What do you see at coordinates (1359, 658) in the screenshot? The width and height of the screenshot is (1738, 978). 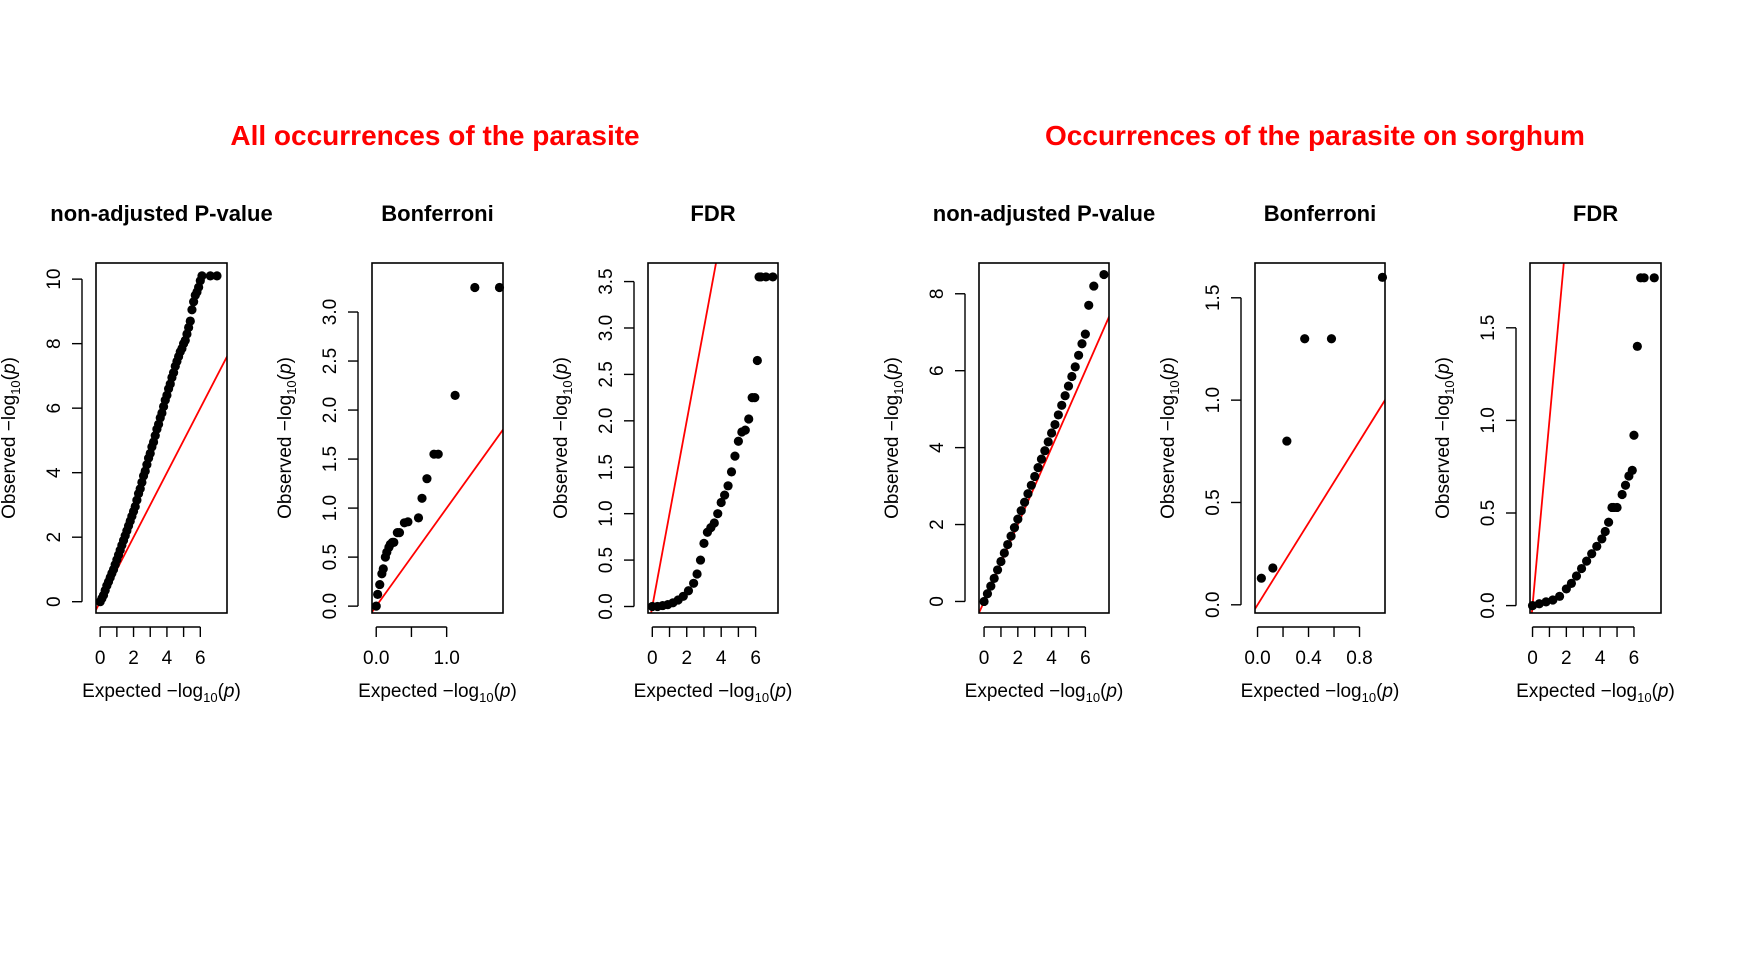 I see `x-tick-label: 0.8` at bounding box center [1359, 658].